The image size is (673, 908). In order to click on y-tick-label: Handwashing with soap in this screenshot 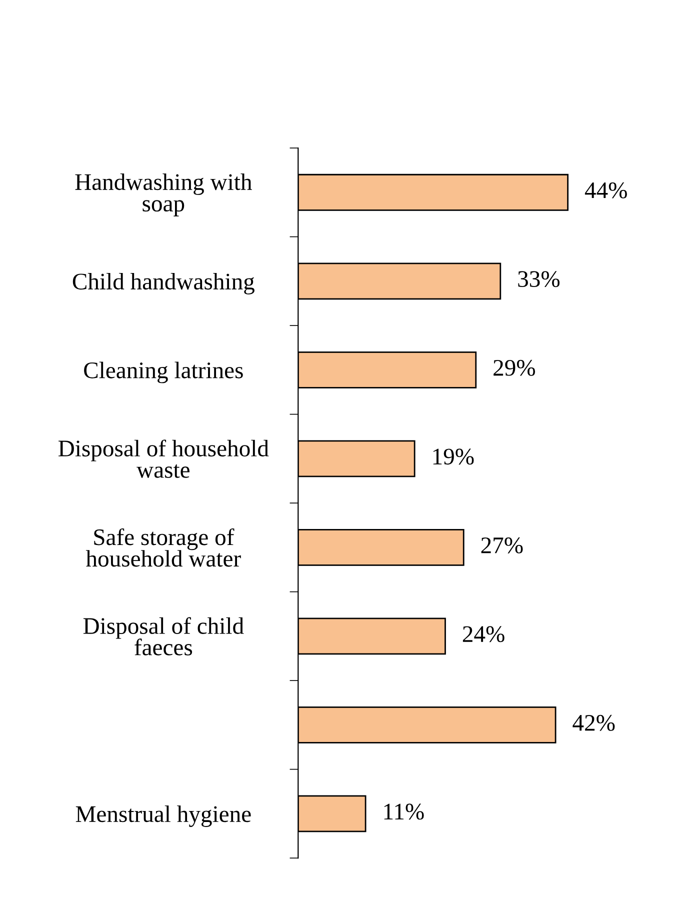, I will do `click(163, 194)`.